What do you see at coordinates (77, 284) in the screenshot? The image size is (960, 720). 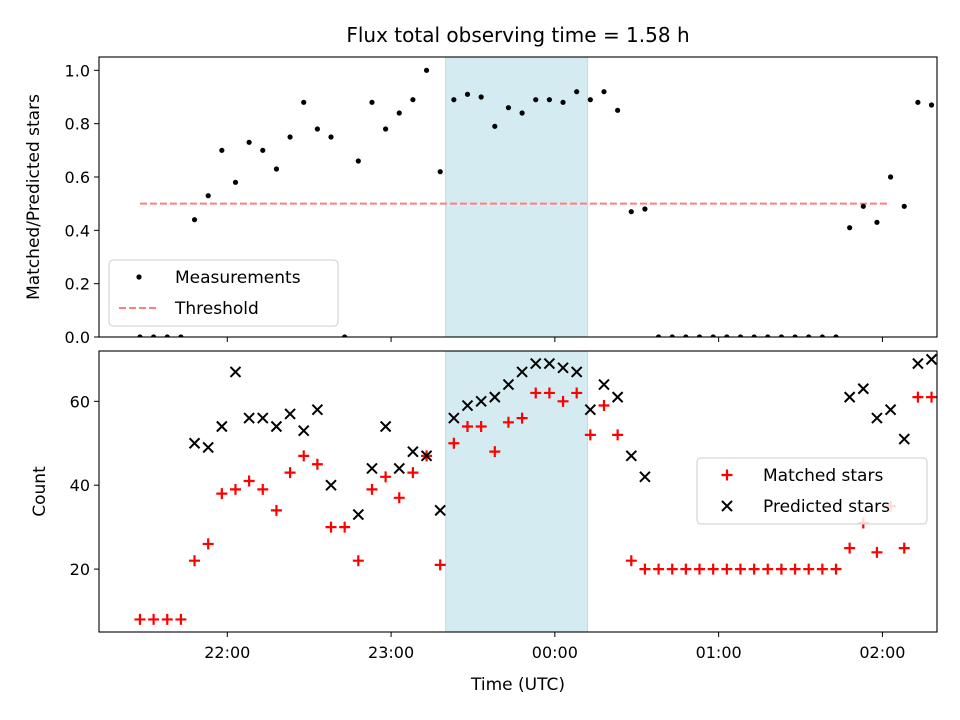 I see `y-tick-label: 0.2` at bounding box center [77, 284].